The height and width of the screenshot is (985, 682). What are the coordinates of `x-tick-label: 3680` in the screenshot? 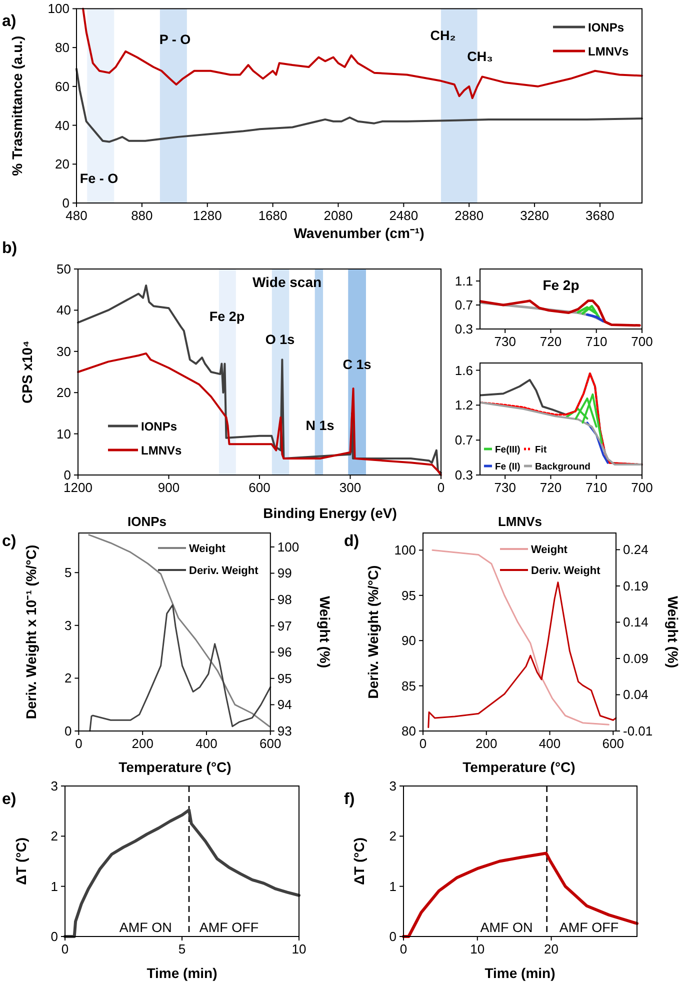 It's located at (600, 215).